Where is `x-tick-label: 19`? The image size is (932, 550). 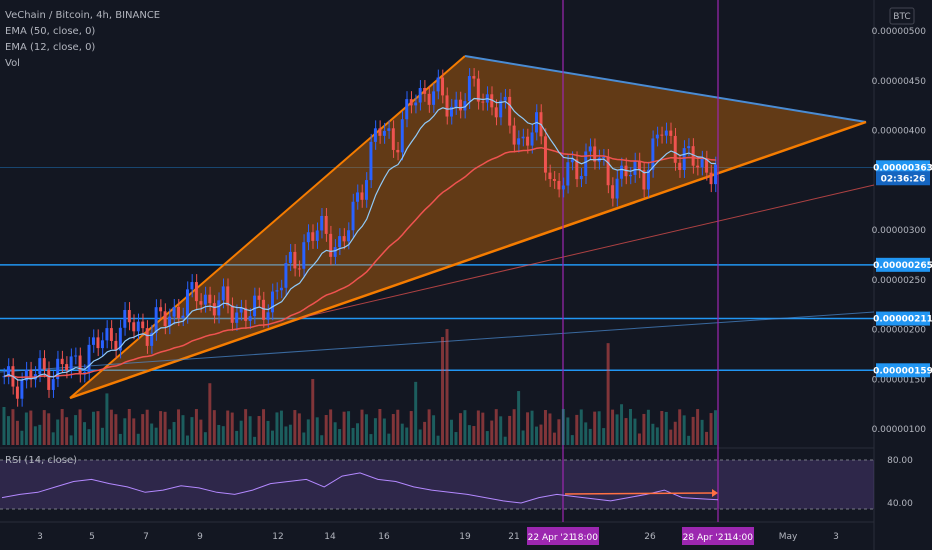
x-tick-label: 19 is located at coordinates (465, 537).